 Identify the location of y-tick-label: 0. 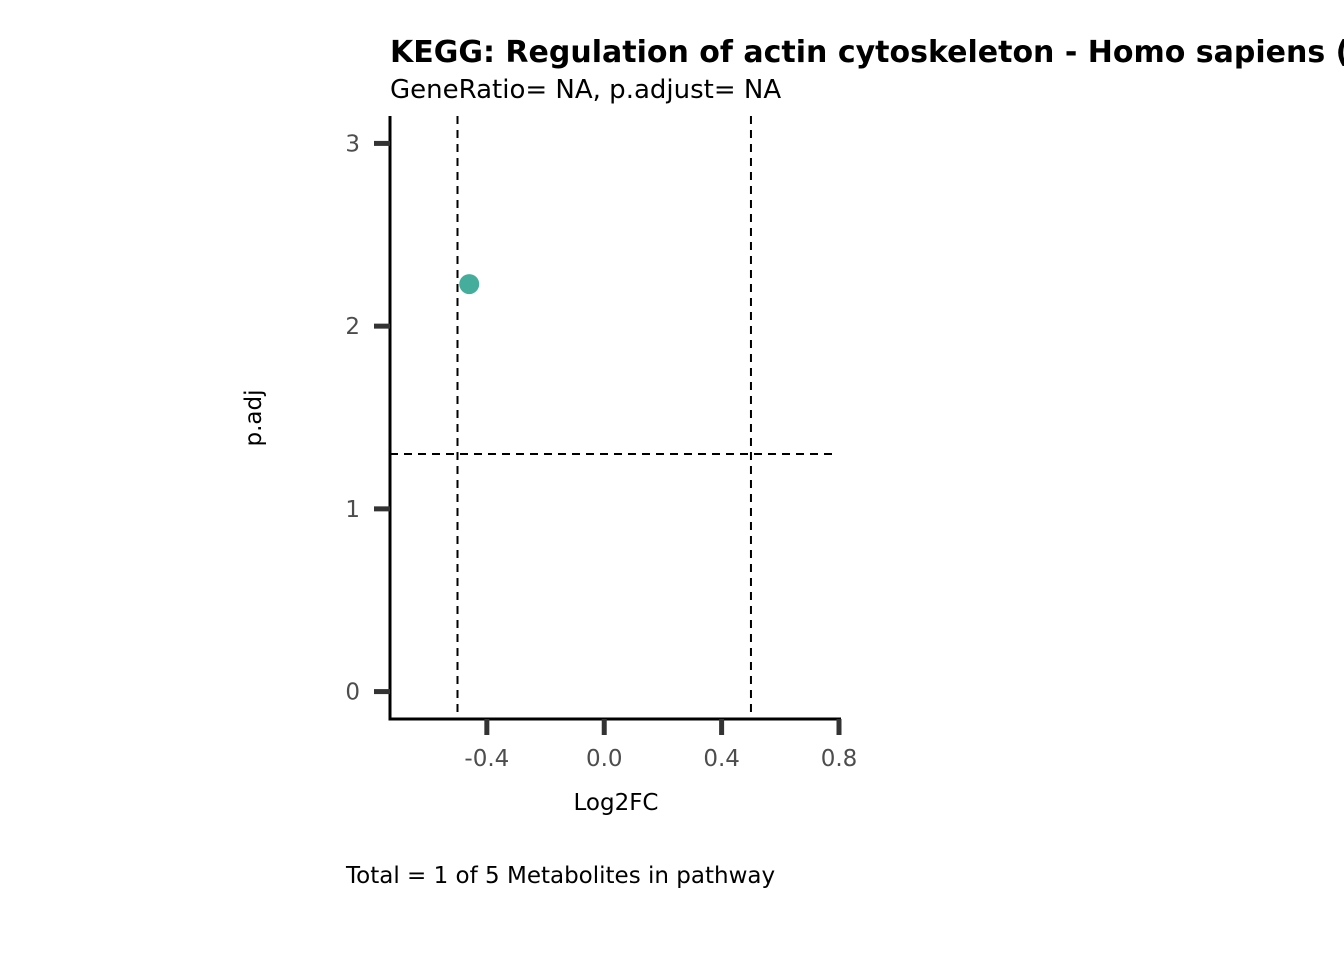
(352, 693).